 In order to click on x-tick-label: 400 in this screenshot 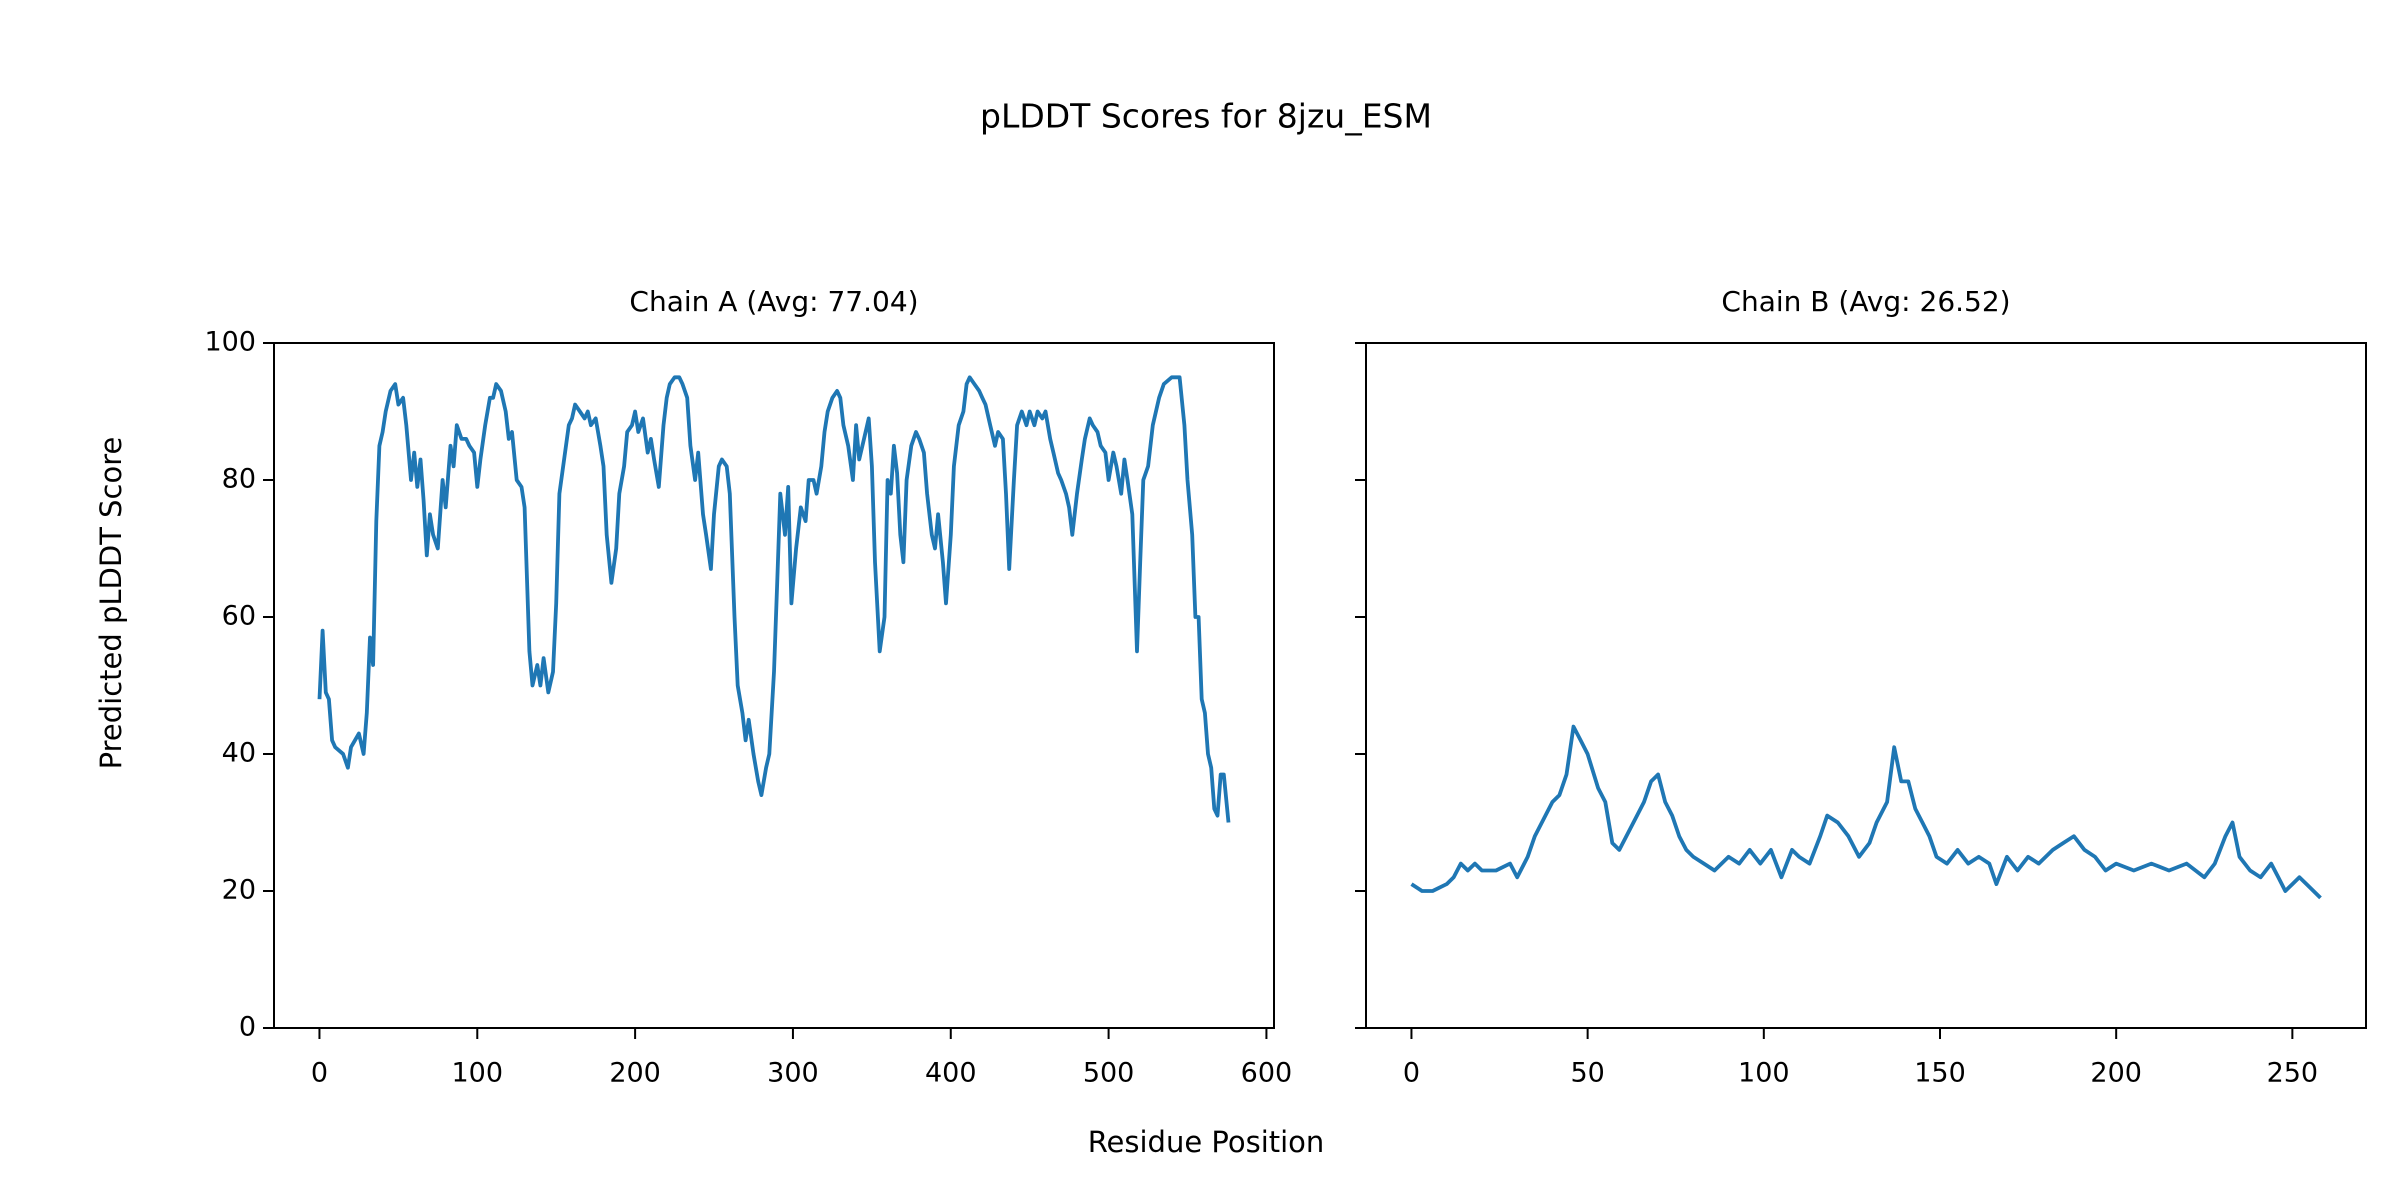, I will do `click(951, 1073)`.